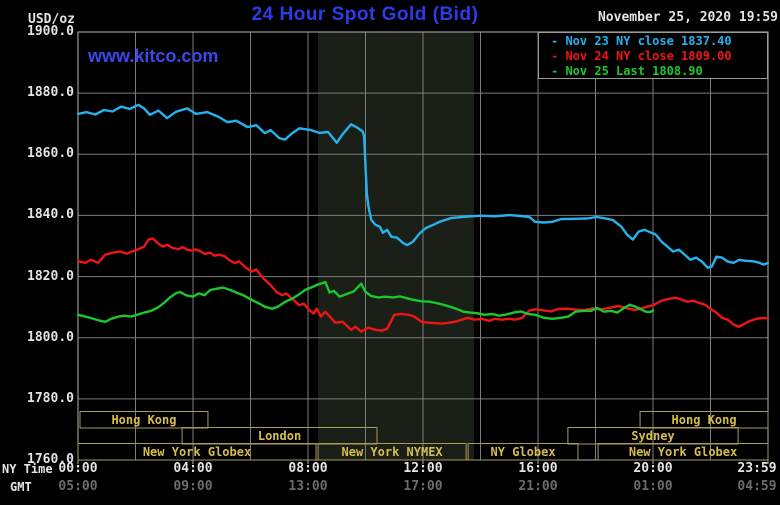 This screenshot has width=780, height=505. I want to click on units-label: USD/oz, so click(51, 19).